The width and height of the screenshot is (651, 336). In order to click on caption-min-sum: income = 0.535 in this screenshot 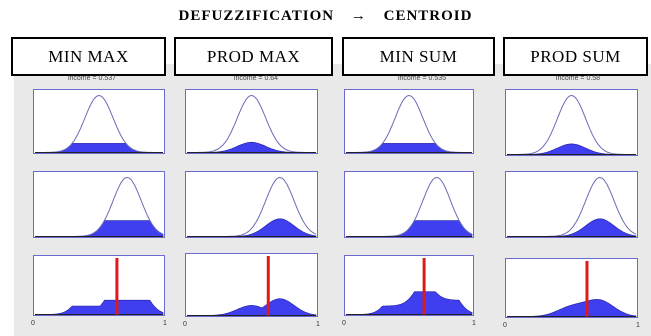, I will do `click(422, 78)`.